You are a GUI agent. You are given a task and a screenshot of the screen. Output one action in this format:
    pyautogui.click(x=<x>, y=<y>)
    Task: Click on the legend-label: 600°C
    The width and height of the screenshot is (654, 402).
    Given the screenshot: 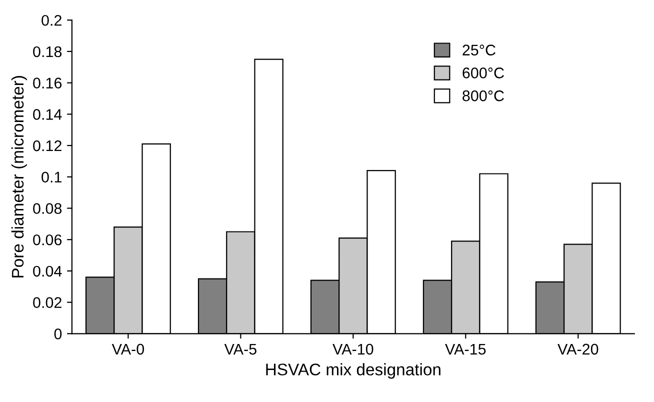 What is the action you would take?
    pyautogui.click(x=483, y=73)
    